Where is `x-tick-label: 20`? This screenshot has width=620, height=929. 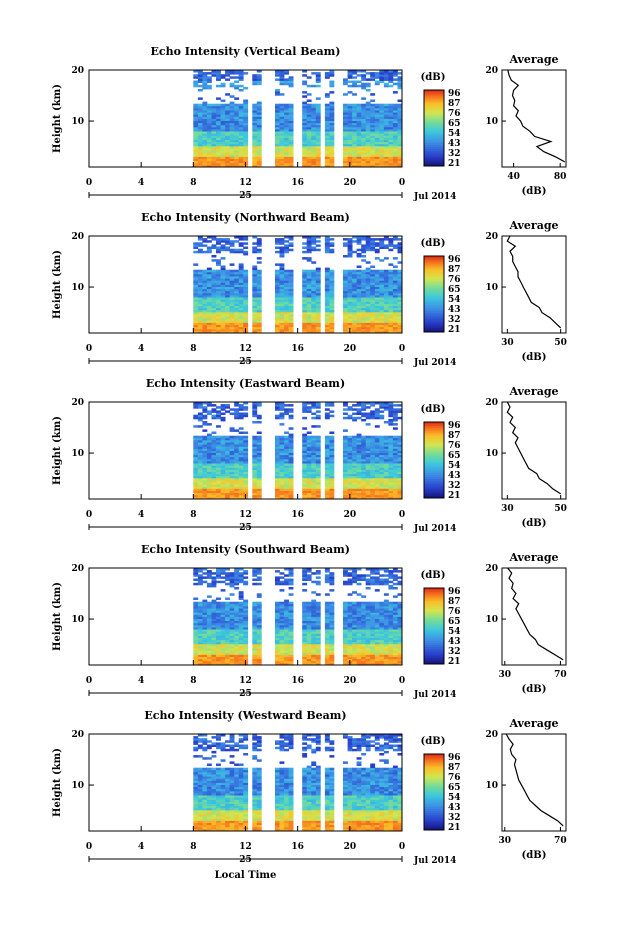
x-tick-label: 20 is located at coordinates (350, 515).